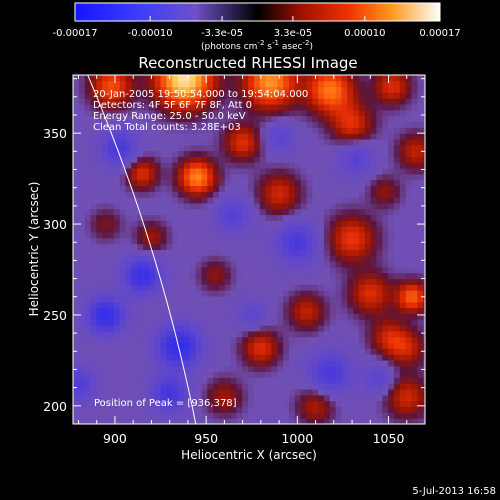 This screenshot has height=500, width=500. I want to click on y-tick-label: 350, so click(55, 133).